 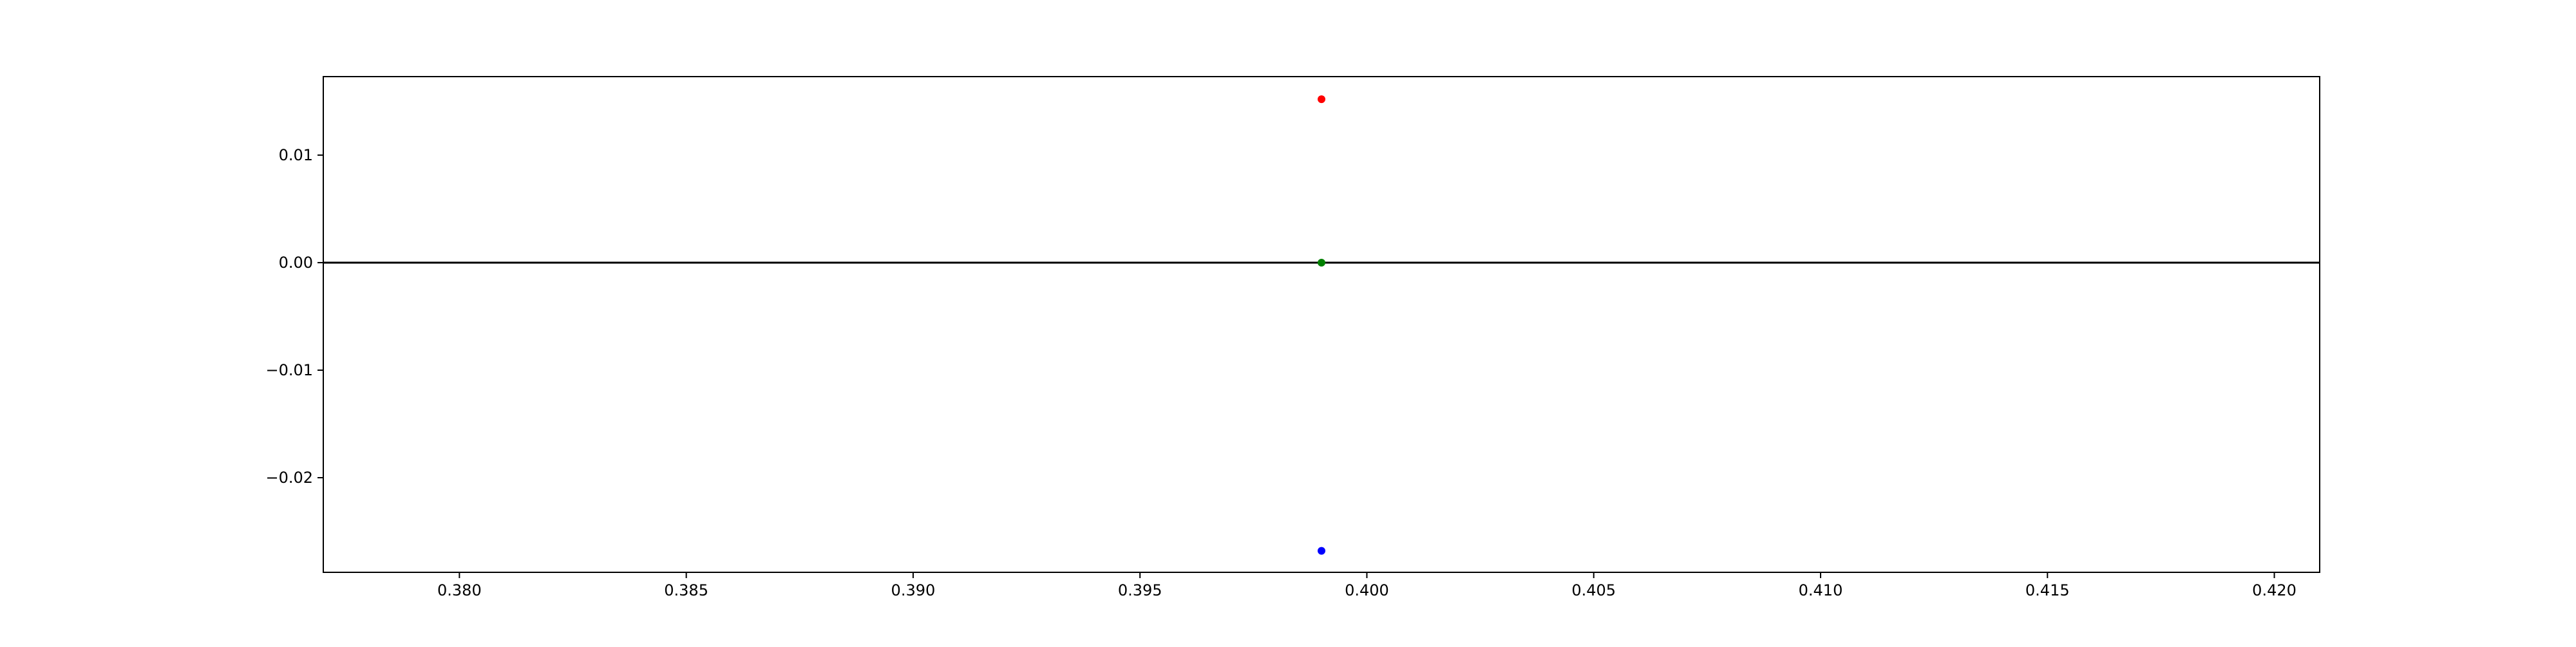 I want to click on x-tick-label-5: 0.405, so click(x=1593, y=590).